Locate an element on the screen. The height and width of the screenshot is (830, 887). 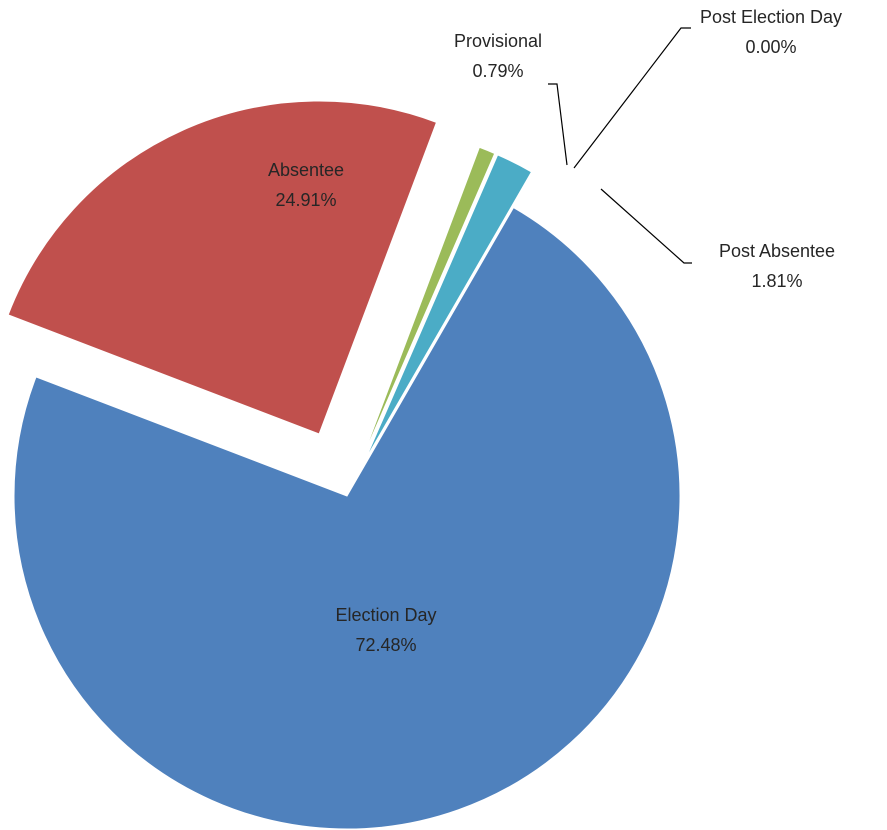
slice-label: Provisional is located at coordinates (498, 41).